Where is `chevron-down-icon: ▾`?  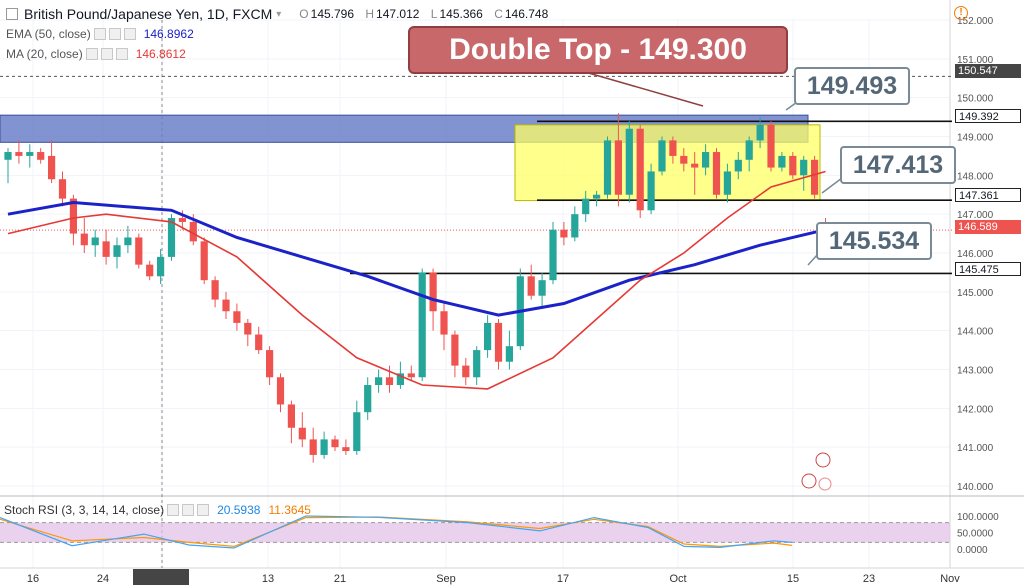 chevron-down-icon: ▾ is located at coordinates (279, 14).